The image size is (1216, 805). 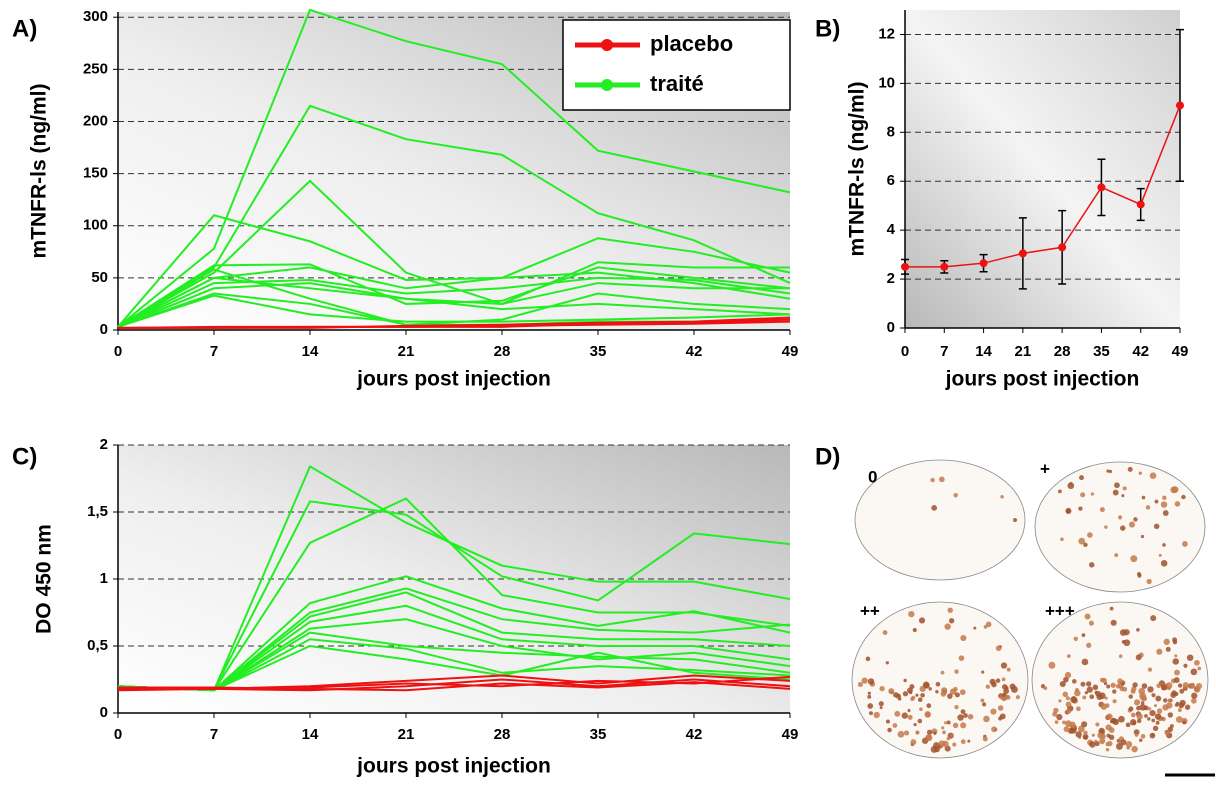 I want to click on panel-label: D), so click(x=827, y=456).